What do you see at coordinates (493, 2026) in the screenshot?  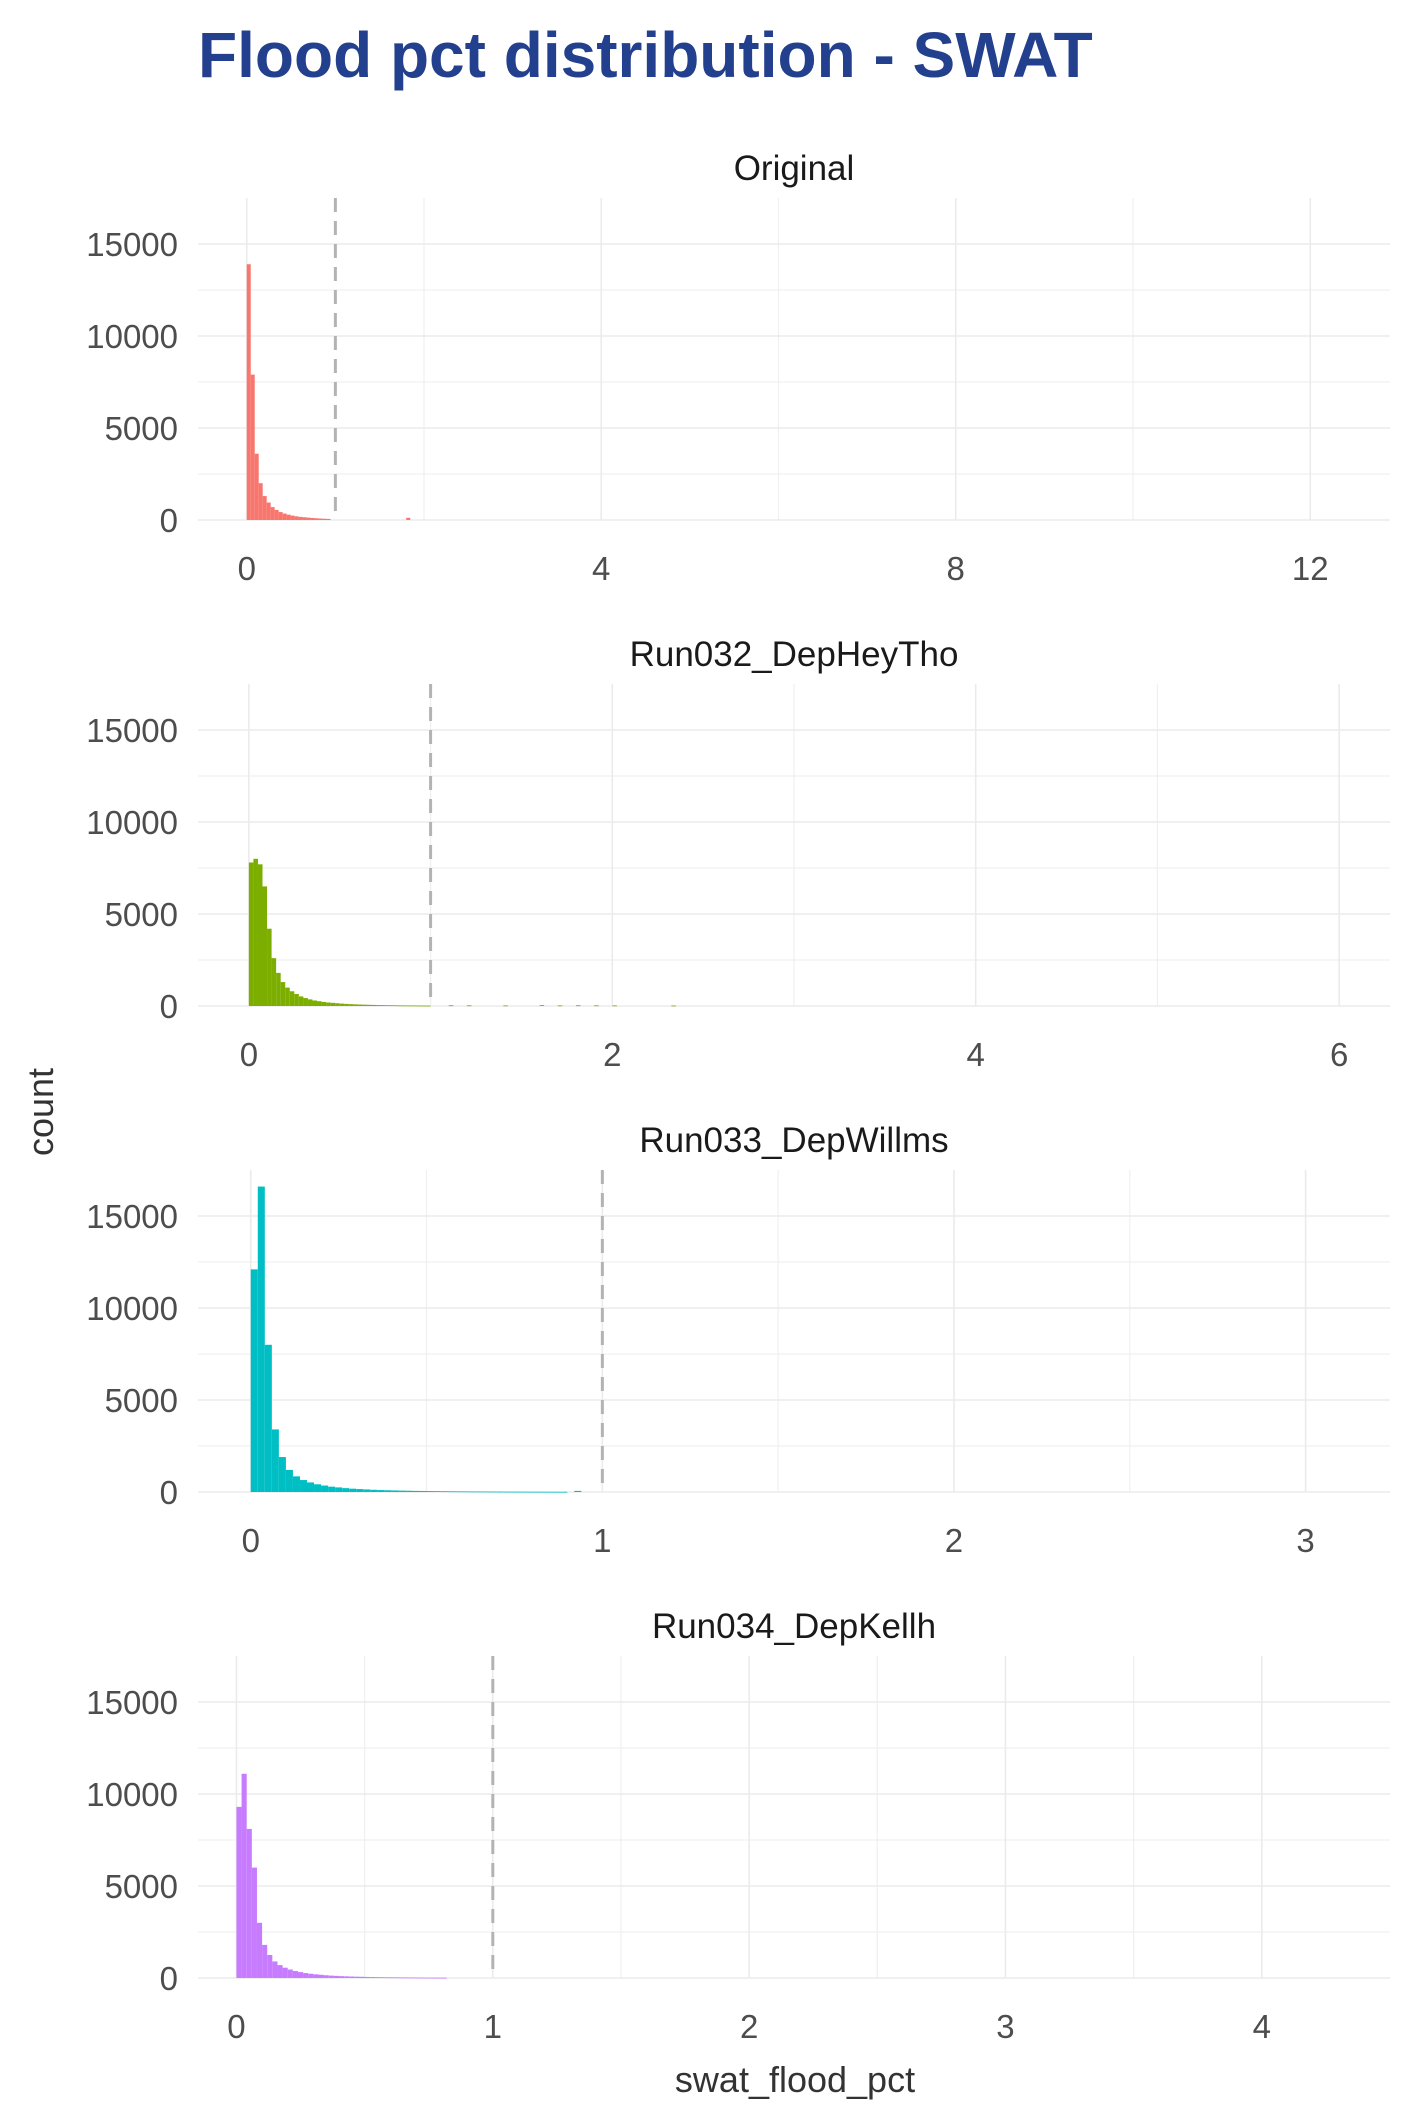 I see `x-tick-label: 1` at bounding box center [493, 2026].